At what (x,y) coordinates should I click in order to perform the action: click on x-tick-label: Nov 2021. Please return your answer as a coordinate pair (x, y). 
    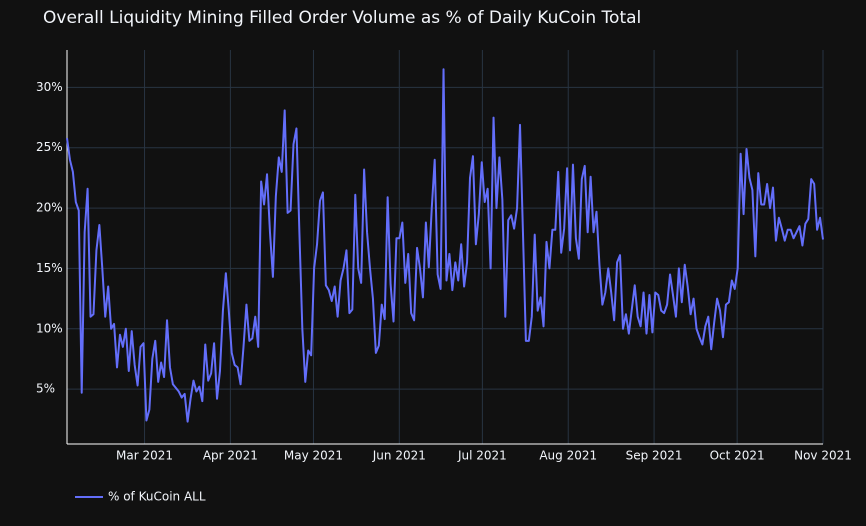
    Looking at the image, I should click on (823, 456).